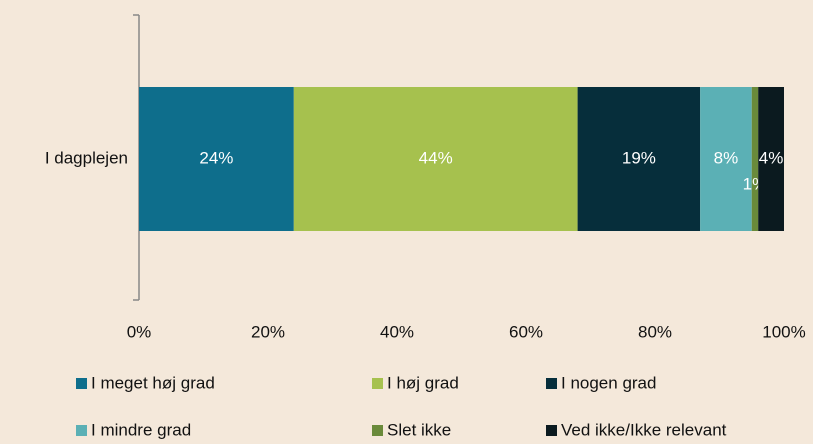 The width and height of the screenshot is (813, 444). What do you see at coordinates (153, 382) in the screenshot?
I see `legend-label: I meget høj grad` at bounding box center [153, 382].